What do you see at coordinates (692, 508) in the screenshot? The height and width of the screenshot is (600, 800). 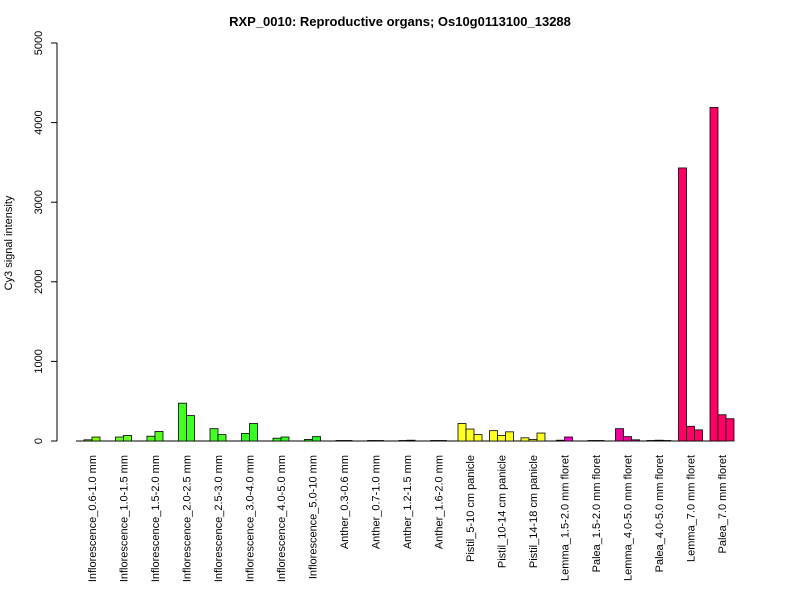 I see `x-tick-label: Lemma_7.0 mm floret` at bounding box center [692, 508].